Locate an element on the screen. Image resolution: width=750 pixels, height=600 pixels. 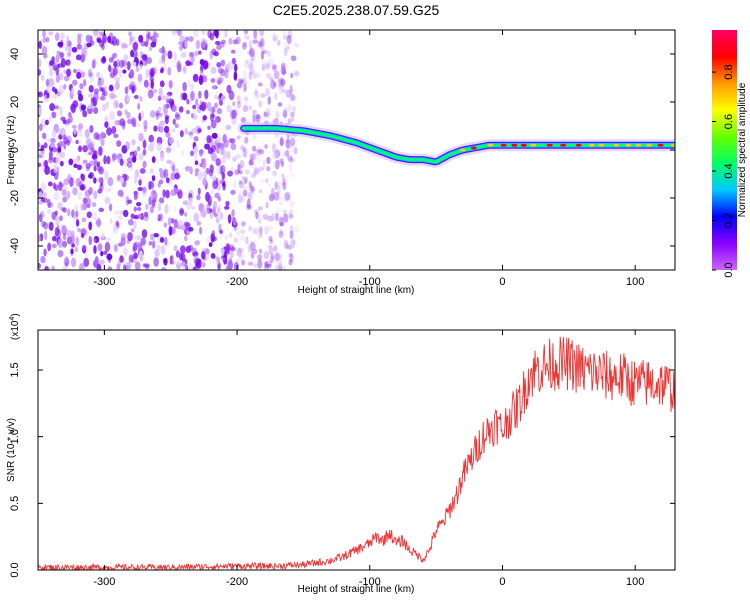
spectrogram-y-tick-label: 20 is located at coordinates (15, 102).